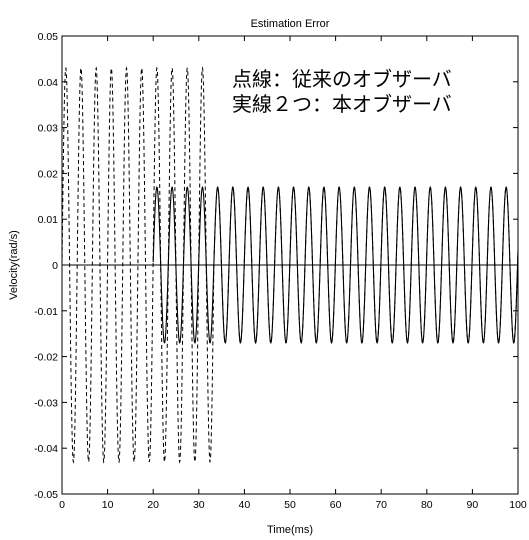  What do you see at coordinates (342, 104) in the screenshot?
I see `annotation-line-2: 実線２つ：本オブザーバ` at bounding box center [342, 104].